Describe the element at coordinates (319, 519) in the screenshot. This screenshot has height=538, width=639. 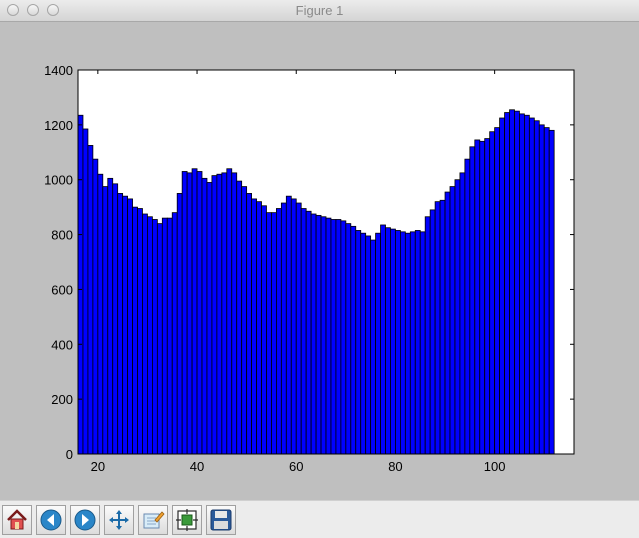
I see `navigation-toolbar` at that location.